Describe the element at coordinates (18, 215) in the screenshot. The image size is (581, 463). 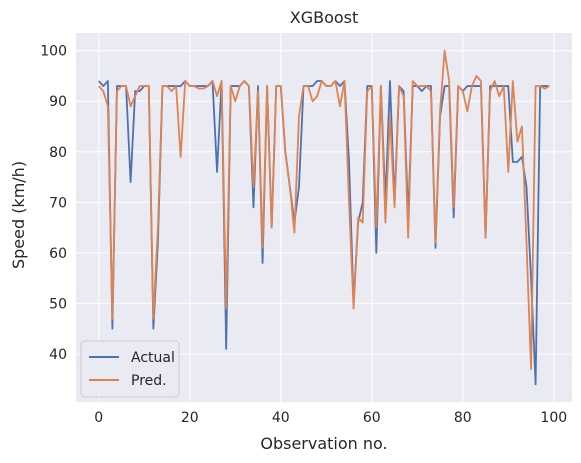
I see `y-axis-label: Speed (km/h)` at that location.